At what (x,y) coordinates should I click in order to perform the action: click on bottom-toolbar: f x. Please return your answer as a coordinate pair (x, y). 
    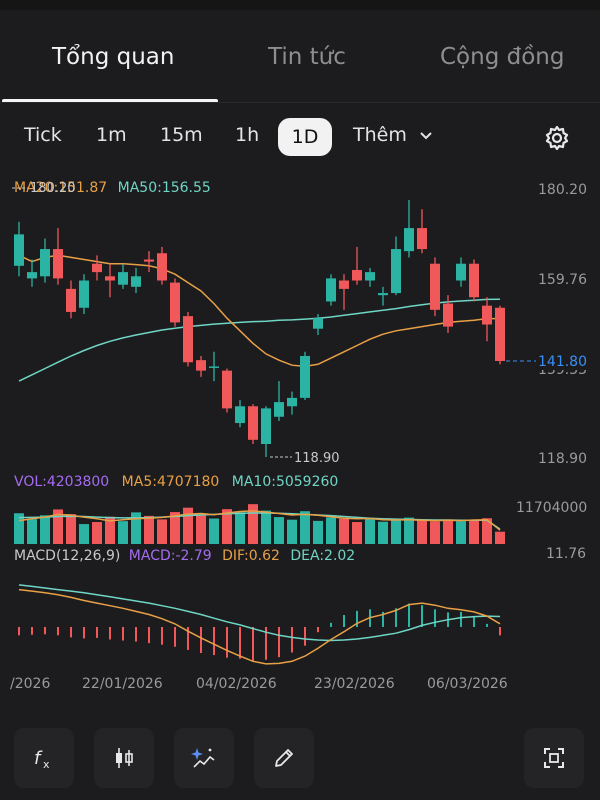
    Looking at the image, I should click on (300, 758).